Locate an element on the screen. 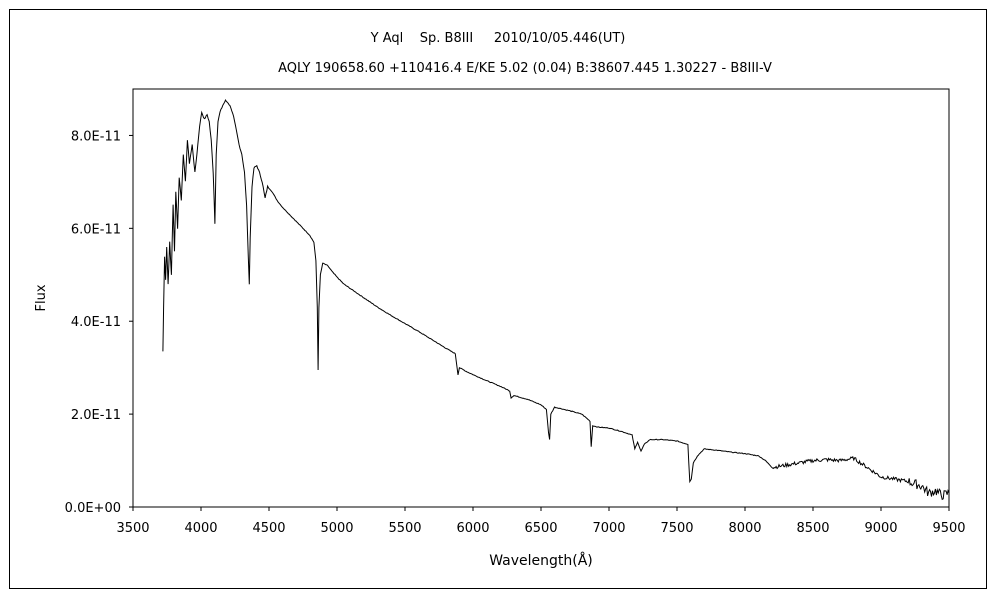 Image resolution: width=1000 pixels, height=600 pixels. x-tick-label: 8500 is located at coordinates (812, 528).